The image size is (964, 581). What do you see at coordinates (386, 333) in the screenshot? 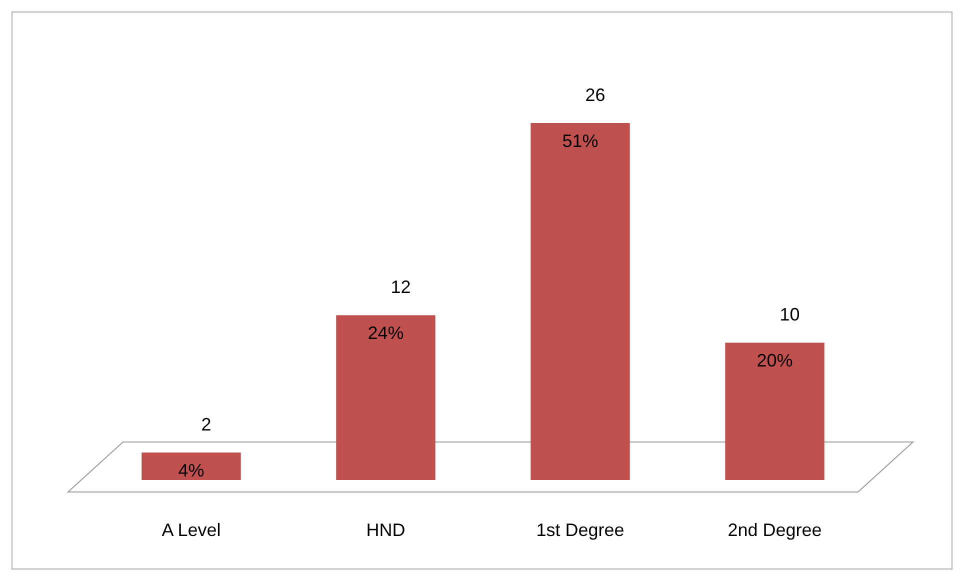
I see `annotation: 24%` at bounding box center [386, 333].